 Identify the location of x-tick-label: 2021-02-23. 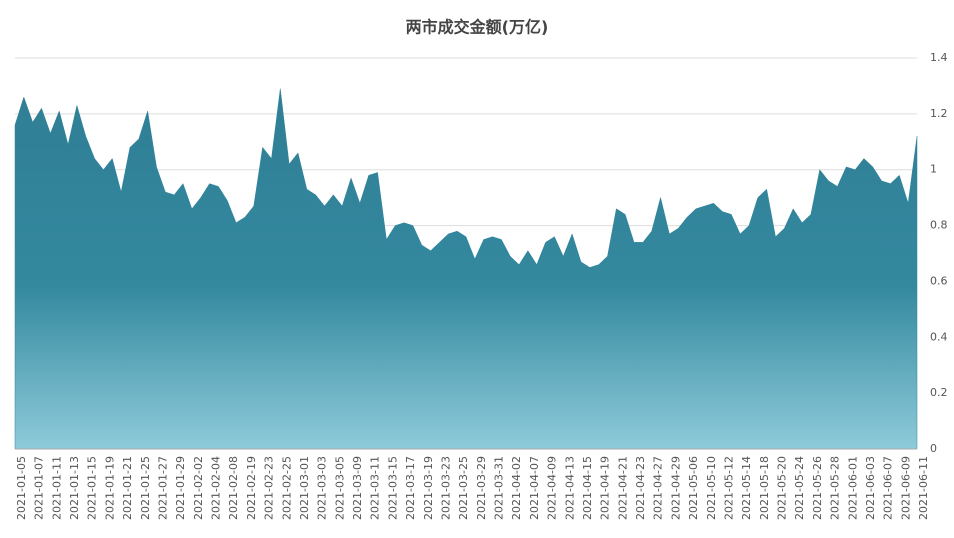
(269, 488).